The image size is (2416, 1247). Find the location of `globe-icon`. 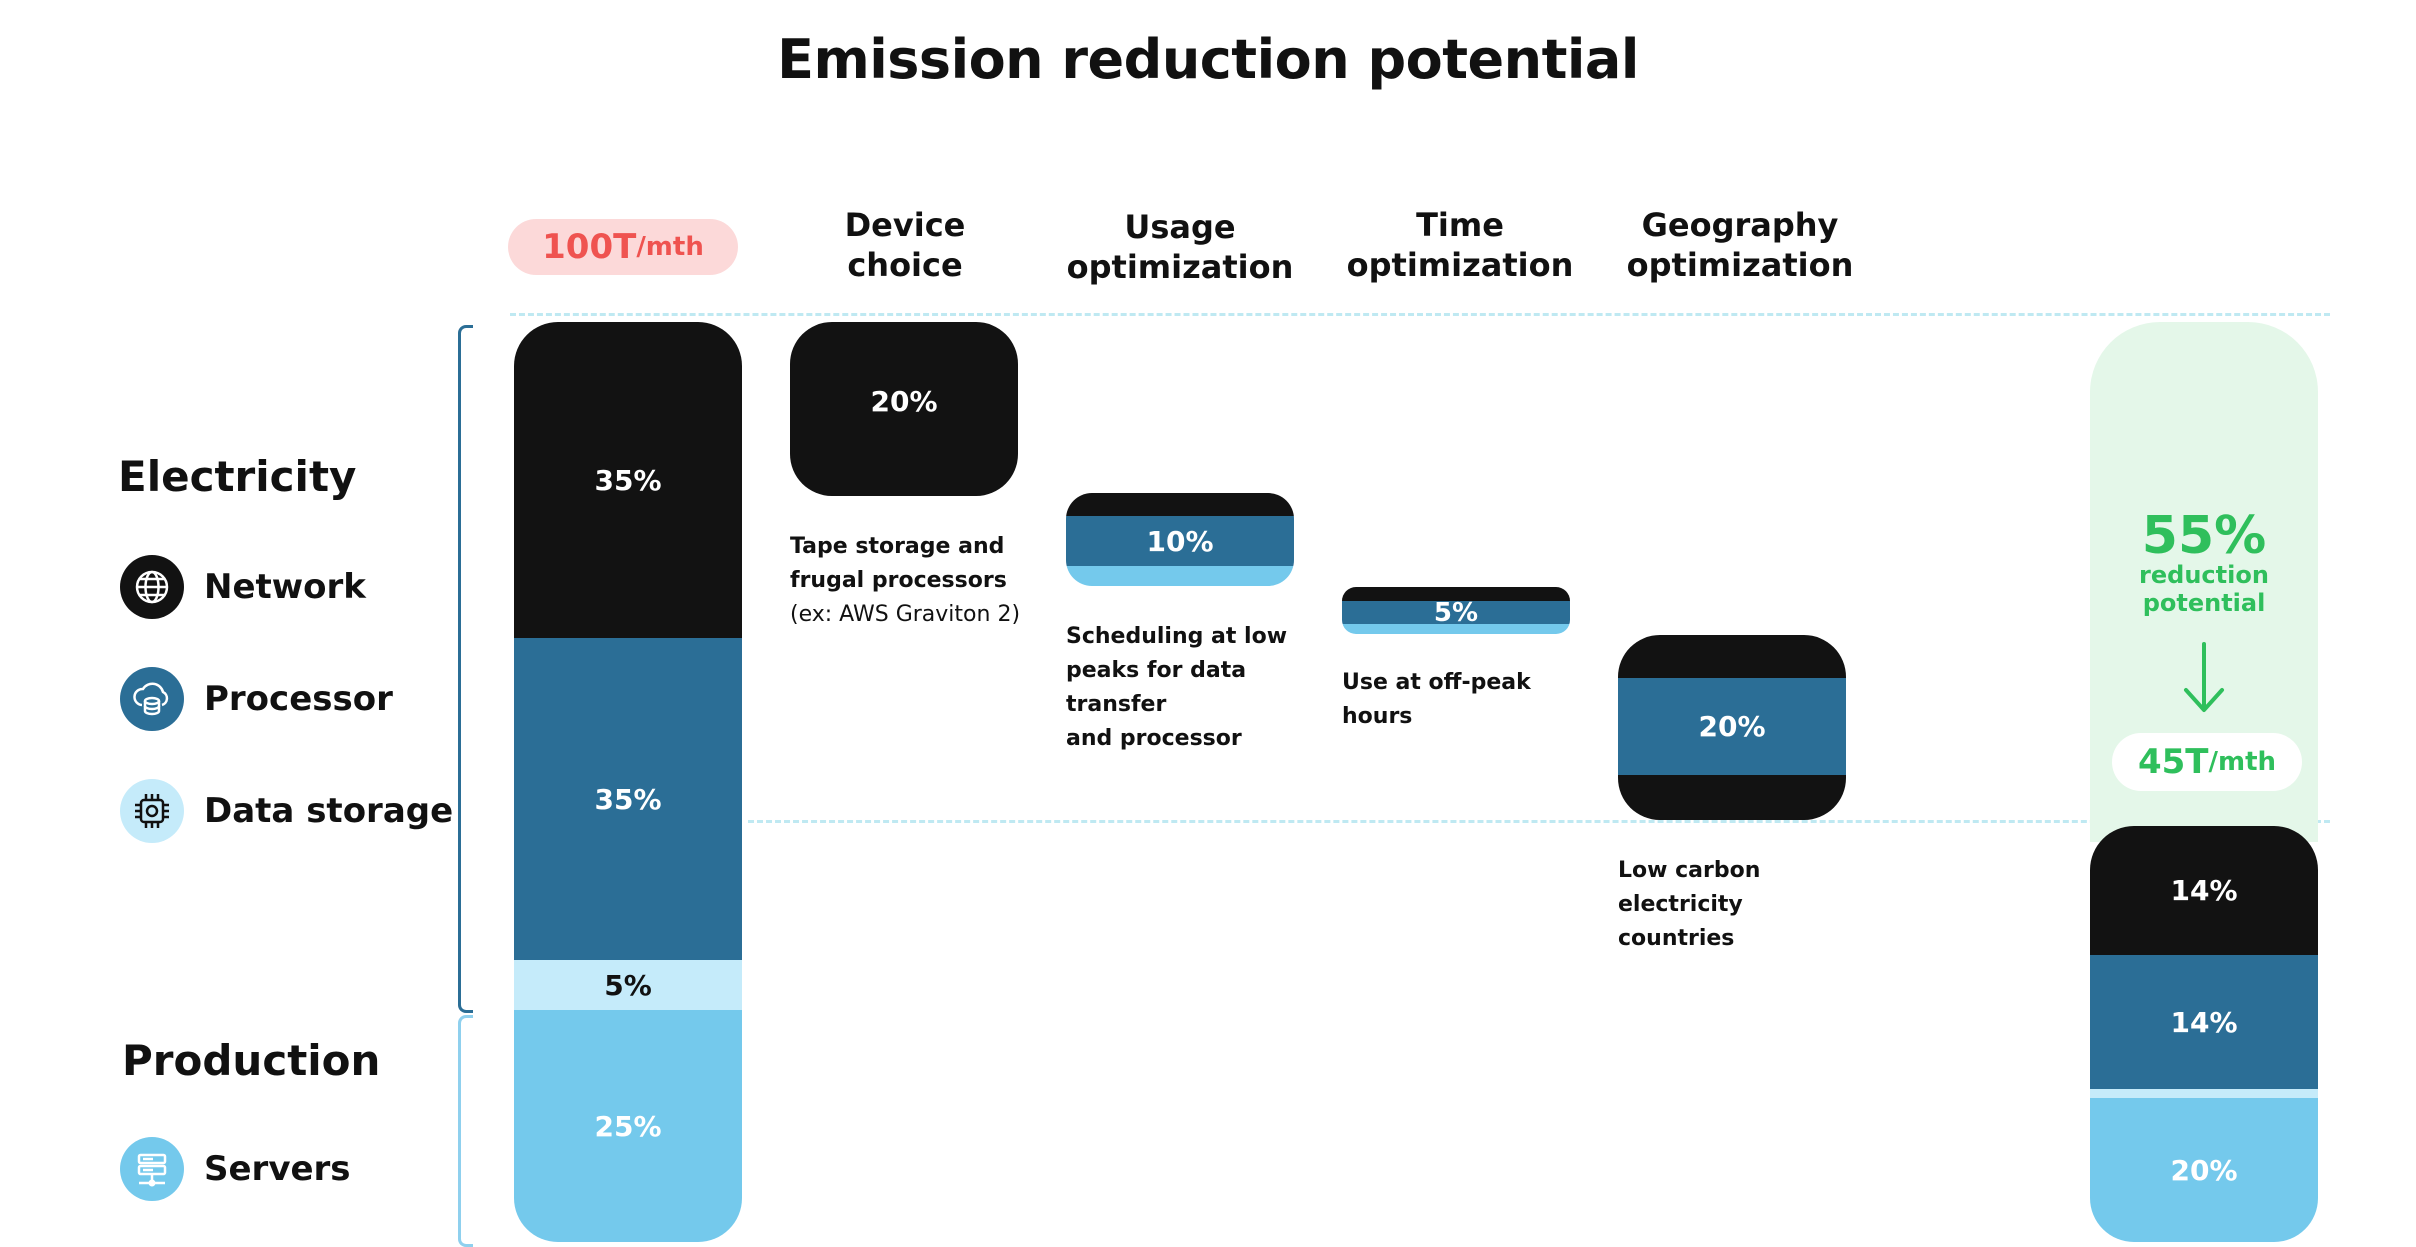

globe-icon is located at coordinates (152, 587).